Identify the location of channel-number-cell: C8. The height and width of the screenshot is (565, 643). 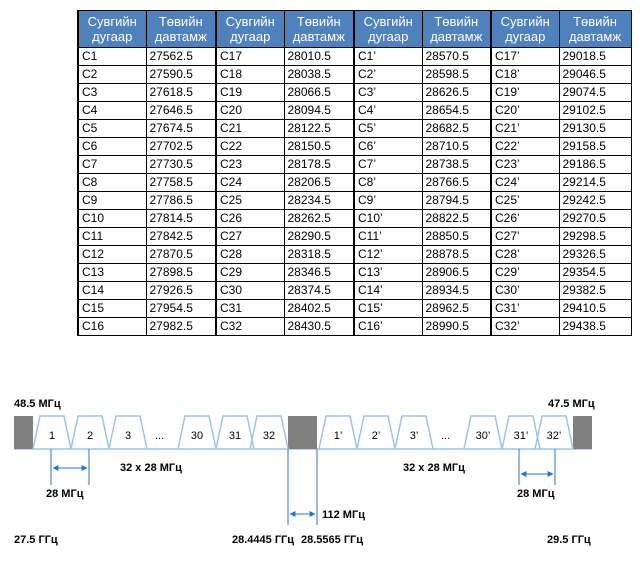
(112, 182).